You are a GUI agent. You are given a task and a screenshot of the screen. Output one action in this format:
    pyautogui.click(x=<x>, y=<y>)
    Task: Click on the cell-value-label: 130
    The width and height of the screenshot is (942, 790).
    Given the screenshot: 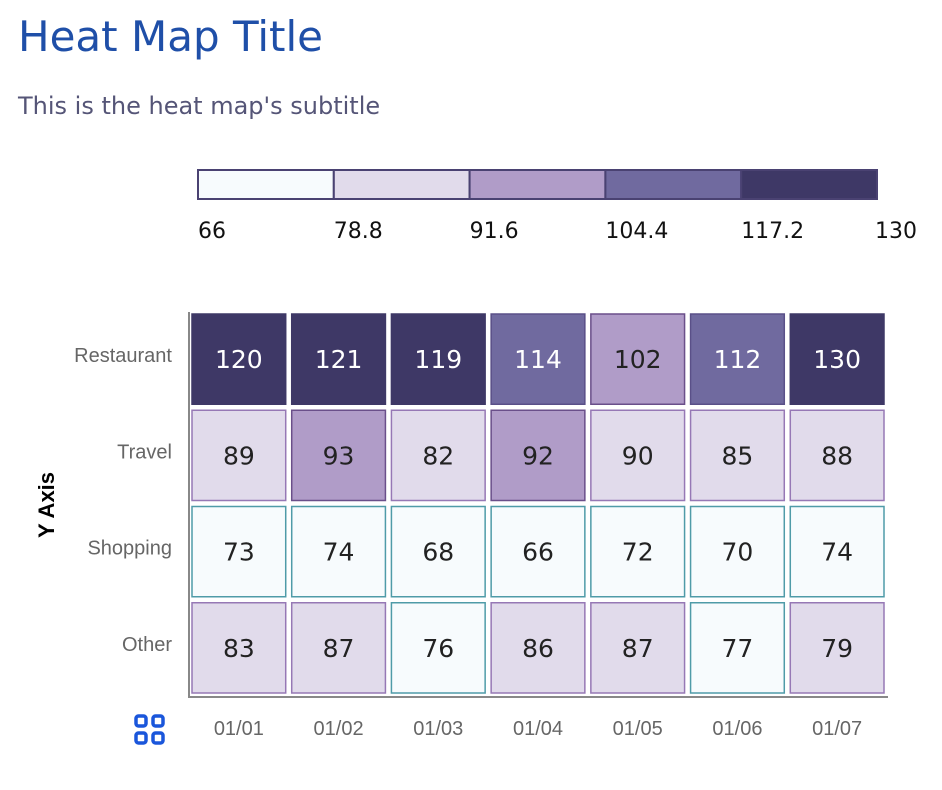 What is the action you would take?
    pyautogui.click(x=837, y=359)
    